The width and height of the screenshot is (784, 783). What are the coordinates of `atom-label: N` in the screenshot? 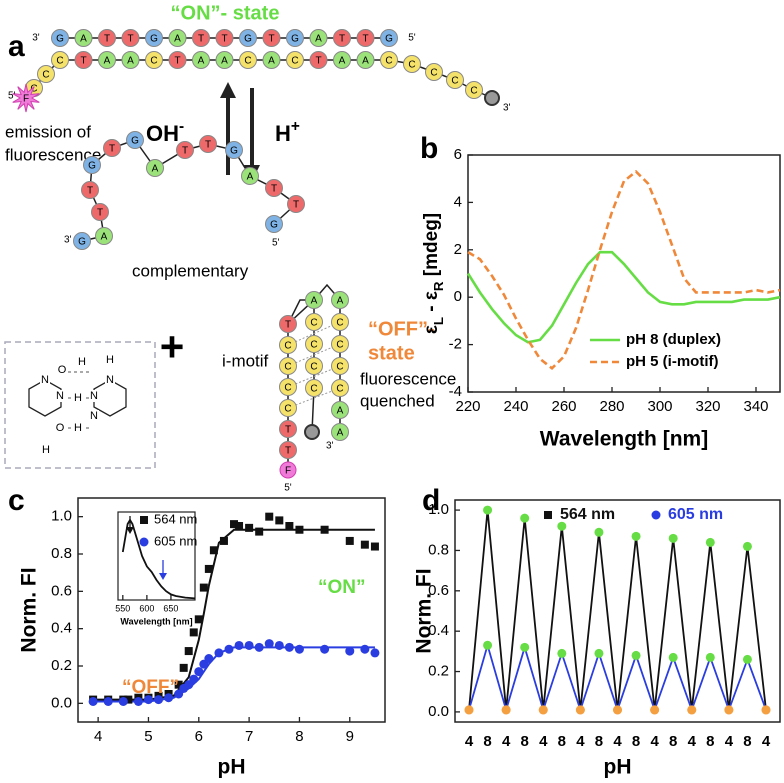 It's located at (110, 380).